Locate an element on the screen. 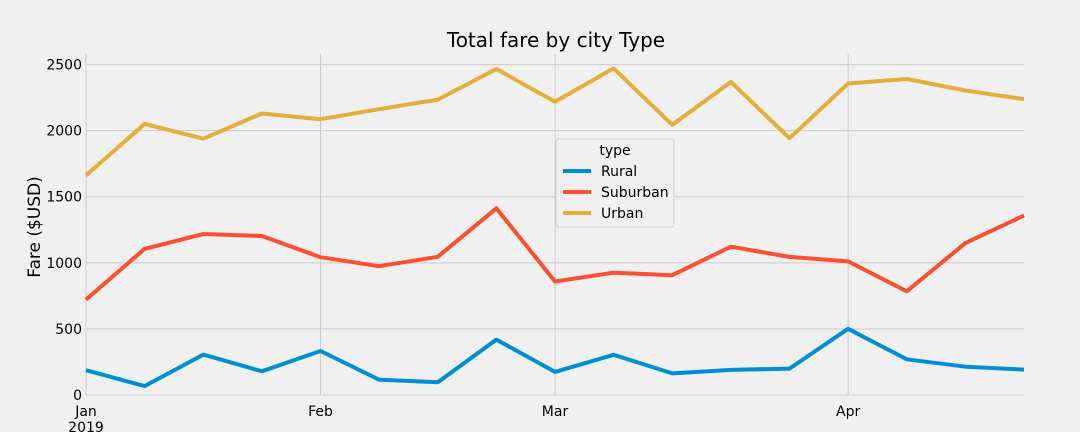 The height and width of the screenshot is (432, 1080). legend-box is located at coordinates (615, 183).